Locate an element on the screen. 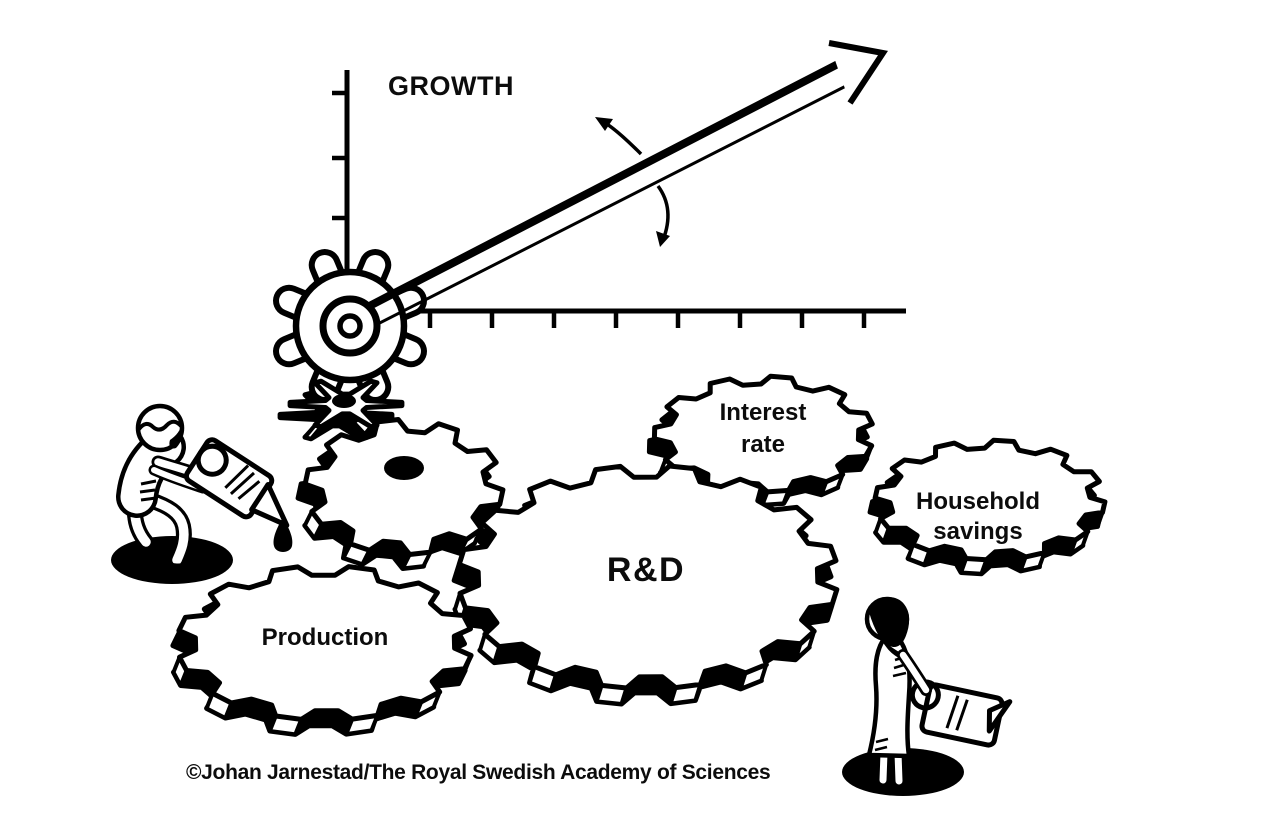 This screenshot has width=1265, height=835. person-watering-left is located at coordinates (202, 493).